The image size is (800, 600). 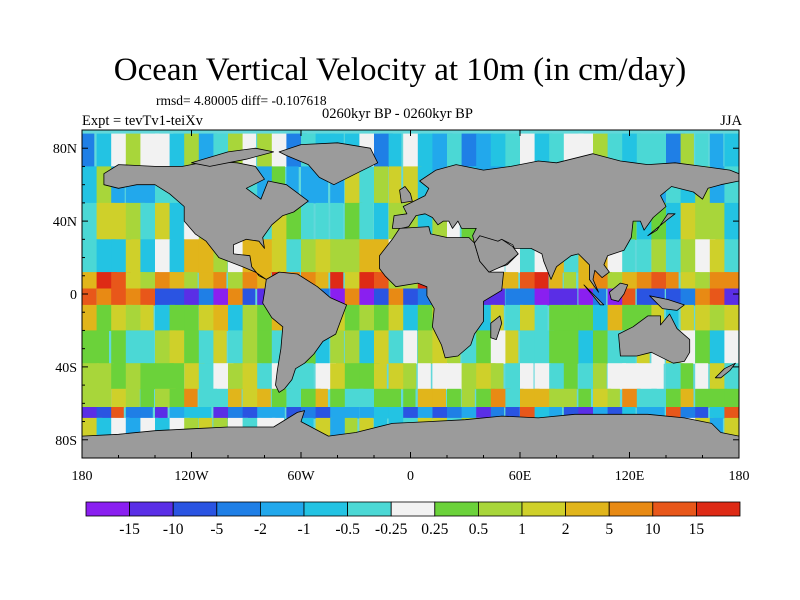 What do you see at coordinates (173, 529) in the screenshot?
I see `colorbar-label: -10` at bounding box center [173, 529].